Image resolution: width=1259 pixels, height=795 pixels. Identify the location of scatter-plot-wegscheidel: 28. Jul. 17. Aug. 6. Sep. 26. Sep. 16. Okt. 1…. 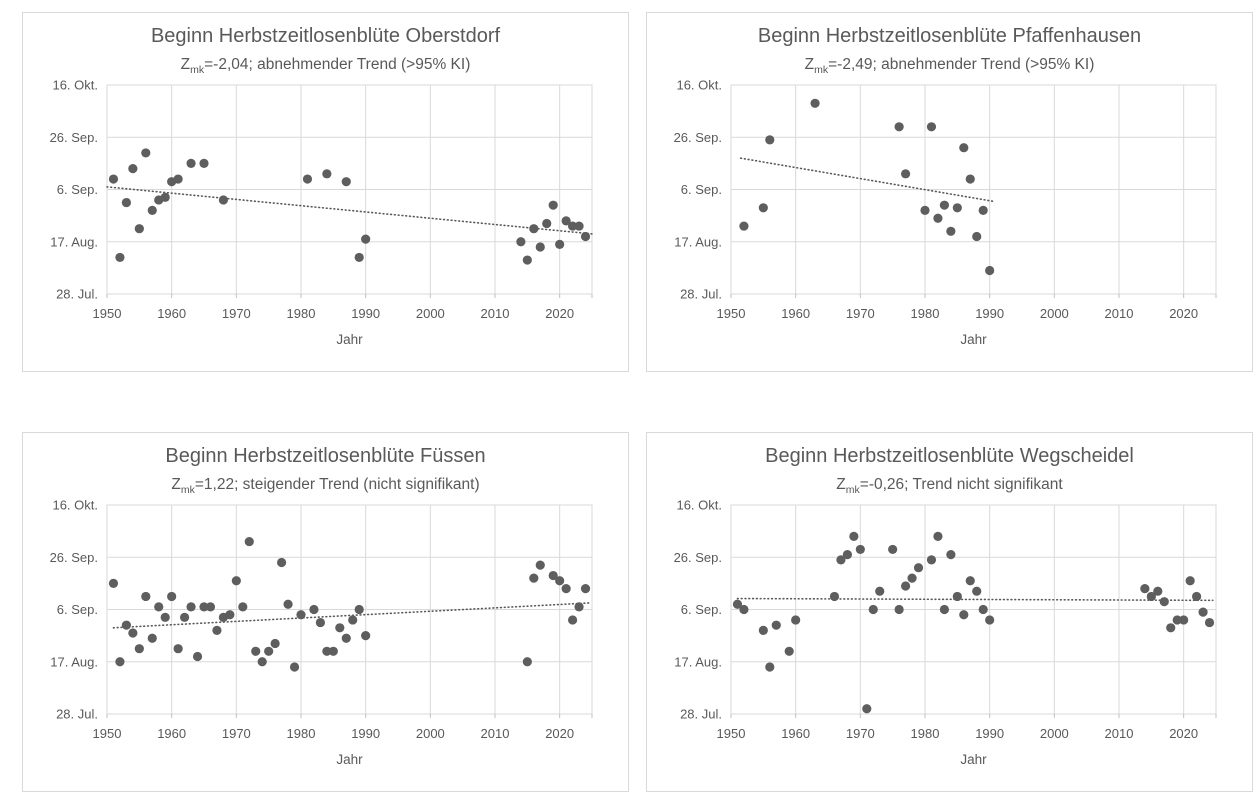
(945, 632).